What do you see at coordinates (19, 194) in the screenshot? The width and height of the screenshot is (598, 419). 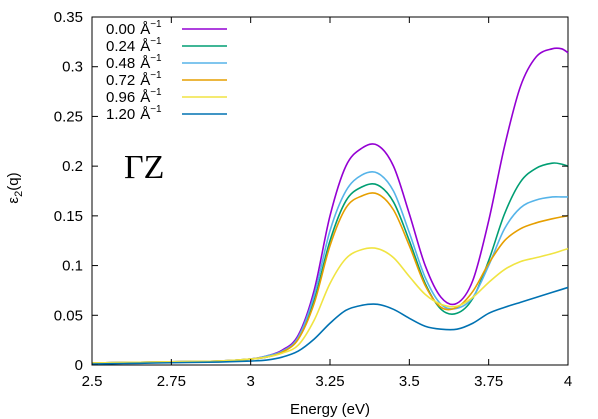 I see `y-axis-label-sub: 2` at bounding box center [19, 194].